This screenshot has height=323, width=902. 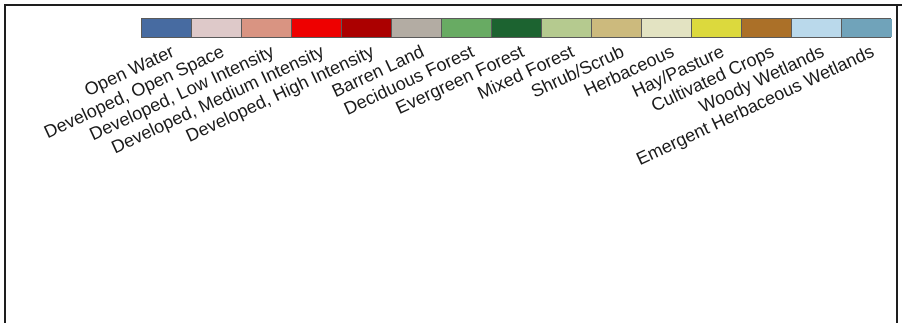 I want to click on swatch-woody-wetlands, so click(x=817, y=28).